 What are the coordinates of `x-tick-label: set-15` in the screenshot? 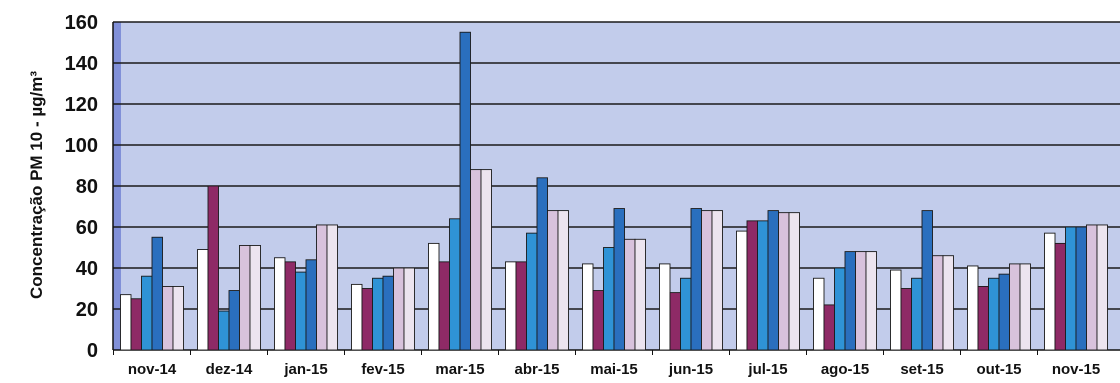 It's located at (921, 369).